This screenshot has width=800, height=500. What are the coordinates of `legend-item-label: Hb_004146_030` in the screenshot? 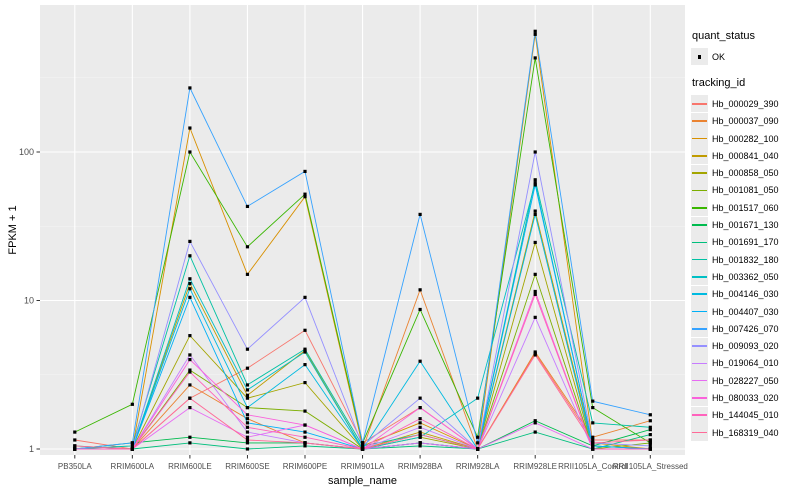 It's located at (745, 294).